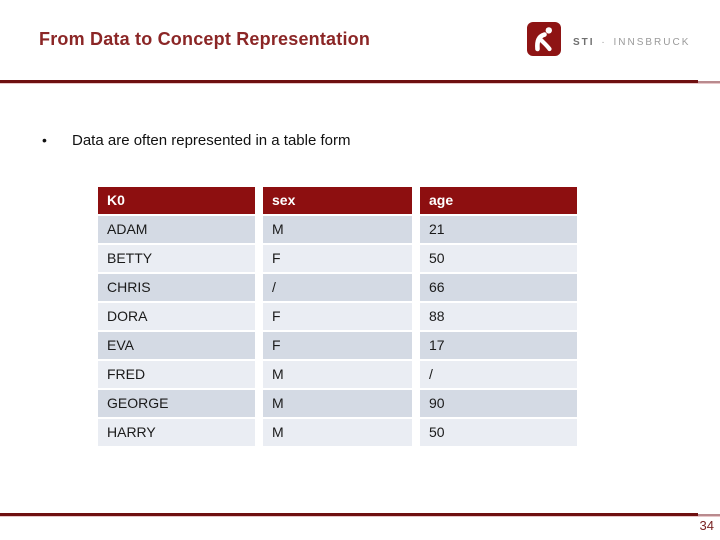 Image resolution: width=720 pixels, height=540 pixels. What do you see at coordinates (584, 42) in the screenshot?
I see `logo-brand: STI` at bounding box center [584, 42].